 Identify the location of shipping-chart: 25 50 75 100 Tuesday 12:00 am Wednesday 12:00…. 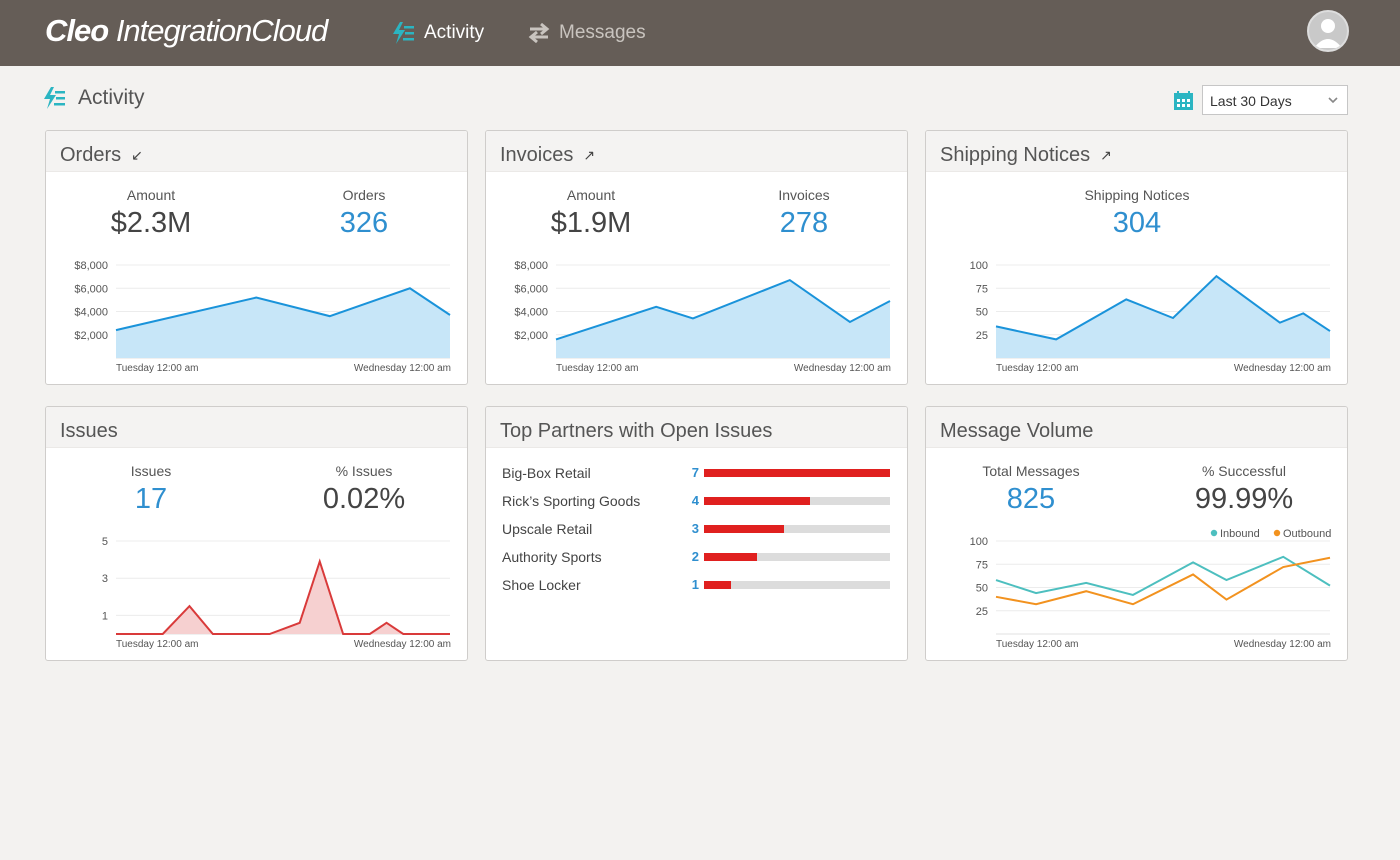
(1150, 317).